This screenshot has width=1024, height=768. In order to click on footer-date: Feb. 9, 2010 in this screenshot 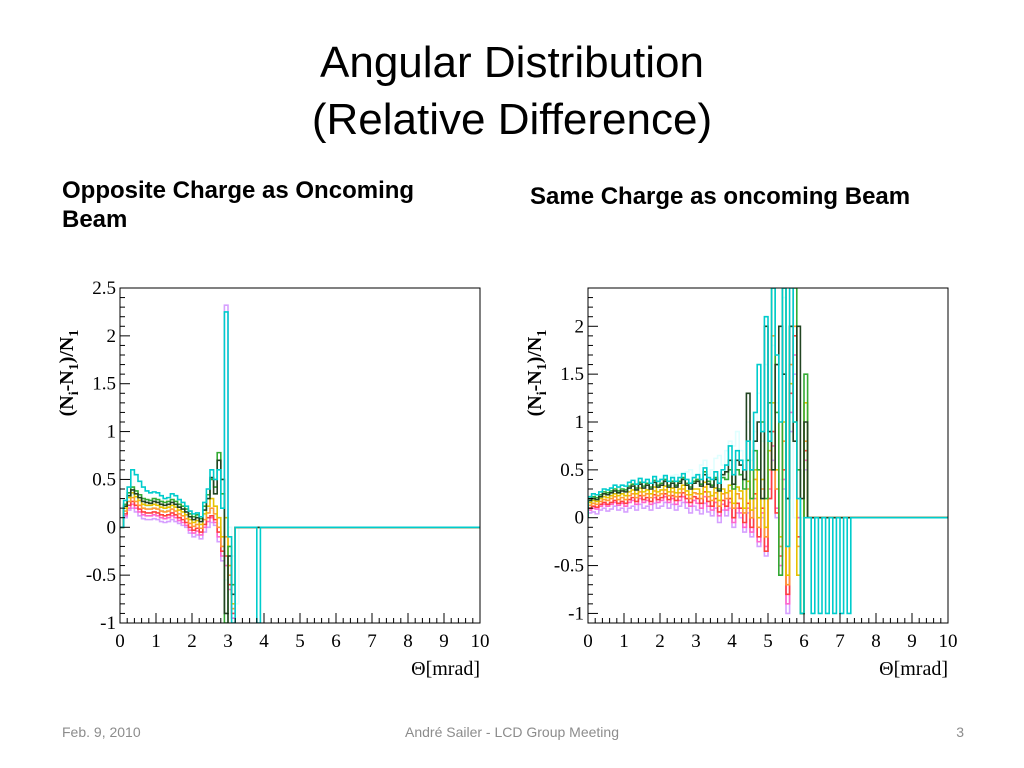, I will do `click(101, 732)`.